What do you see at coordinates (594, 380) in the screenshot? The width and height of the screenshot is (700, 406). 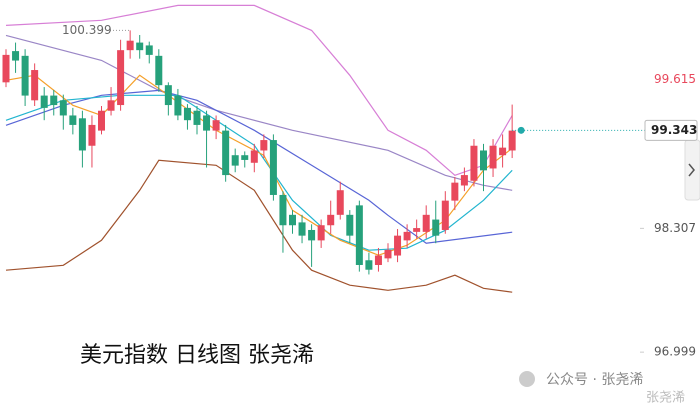 I see `watermark: 公众号 · 张尧浠` at bounding box center [594, 380].